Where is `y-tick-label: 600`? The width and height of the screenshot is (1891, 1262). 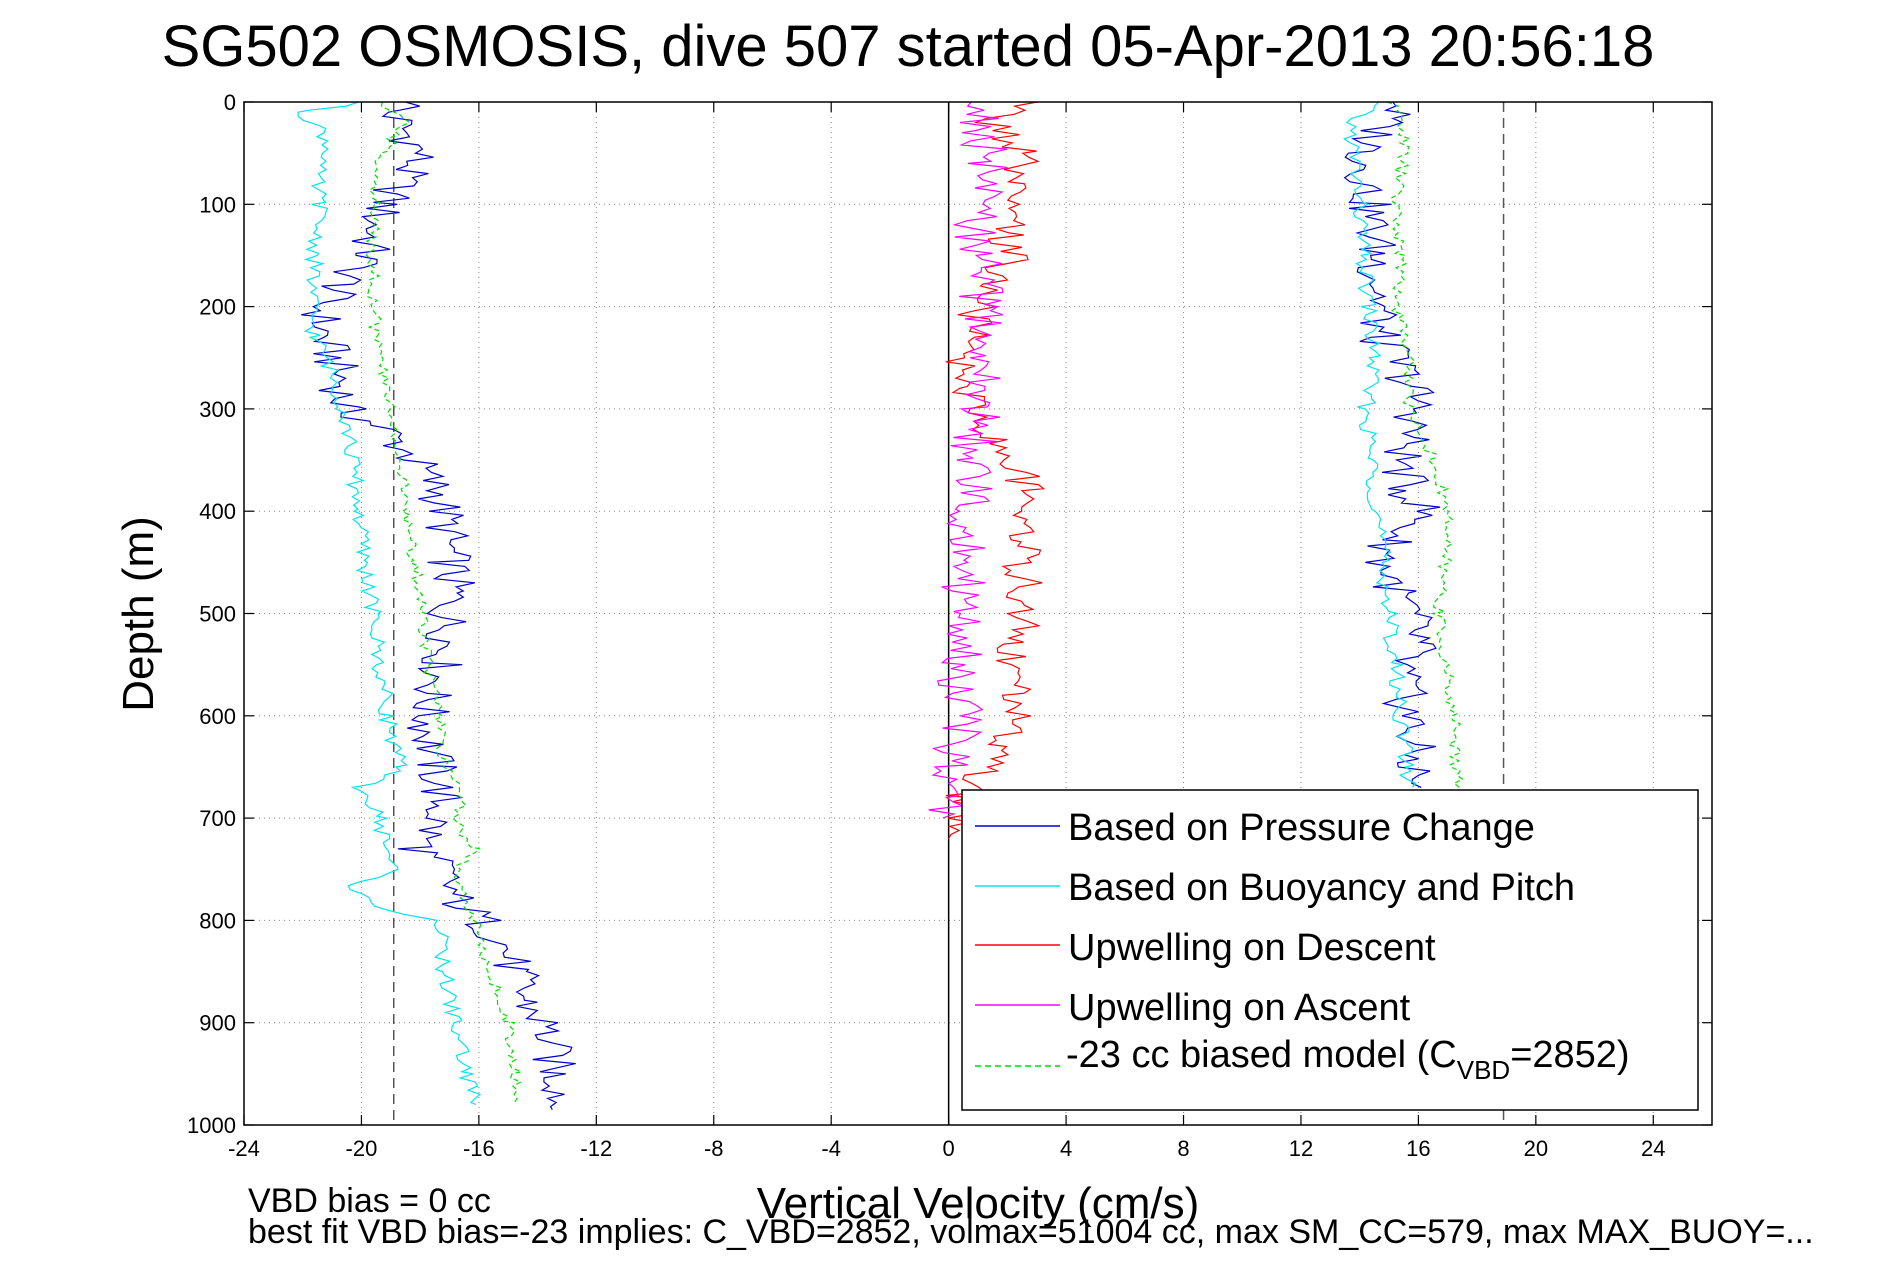
y-tick-label: 600 is located at coordinates (217, 716).